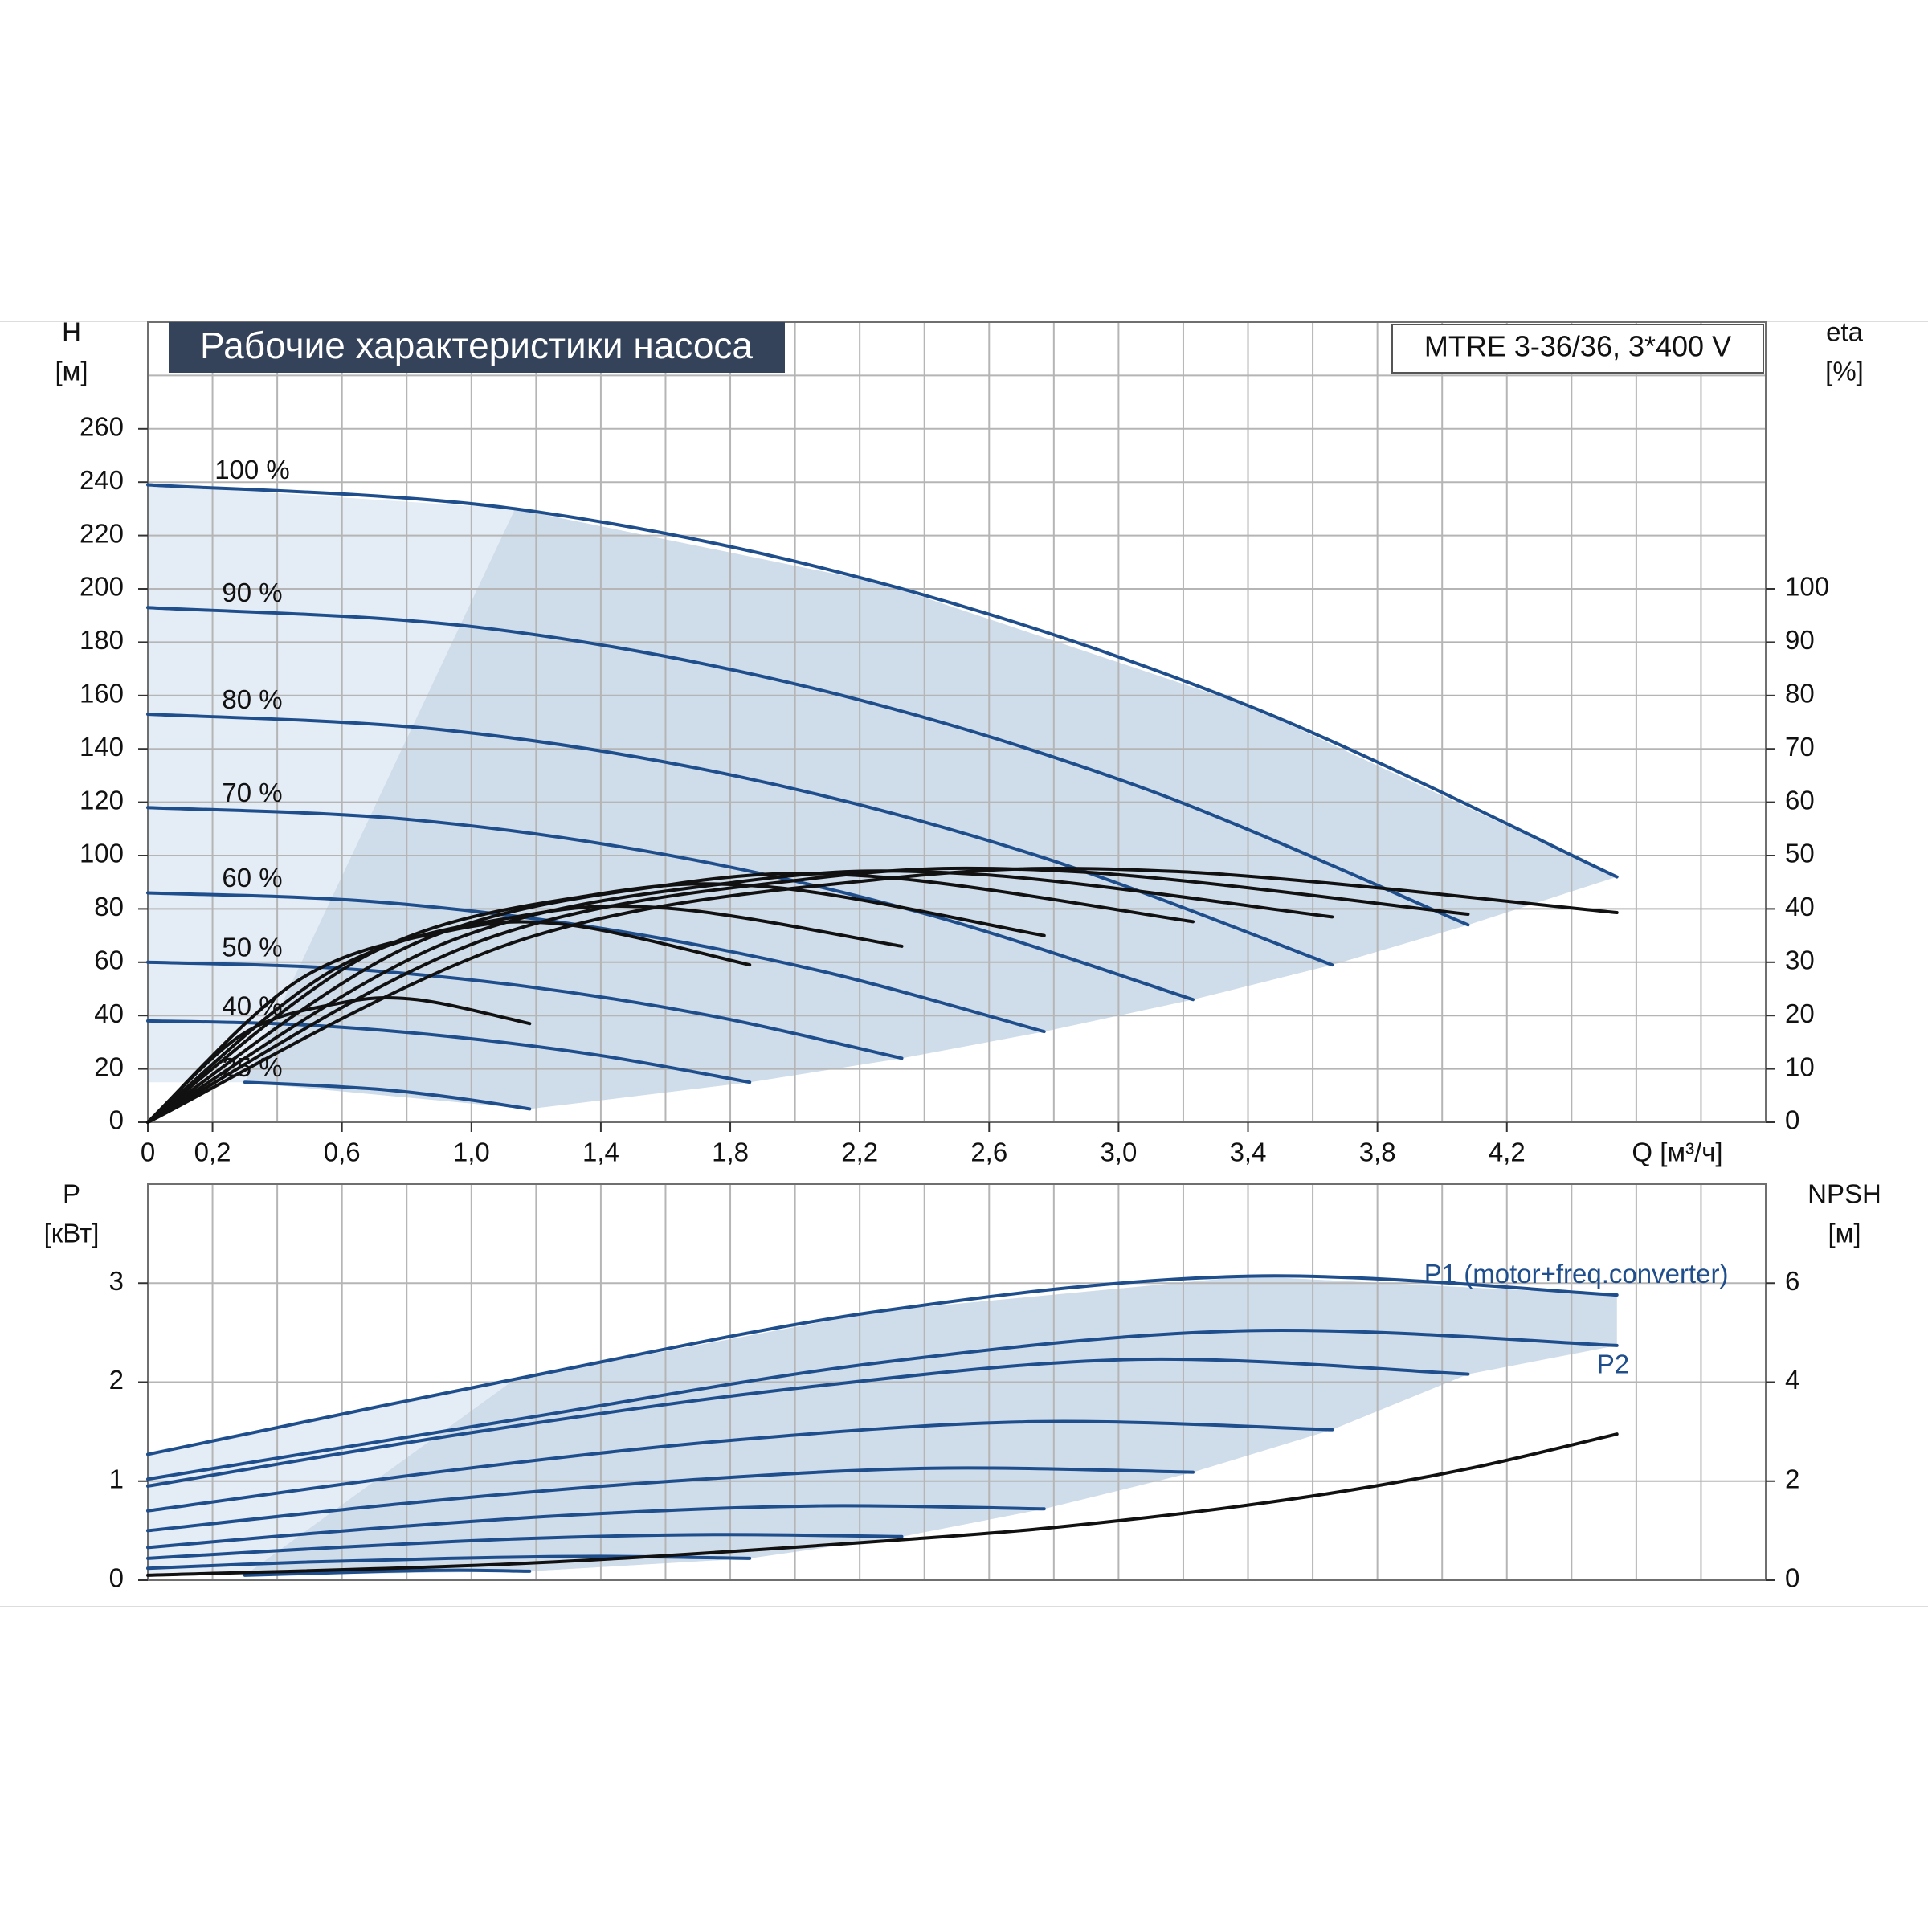  I want to click on chart-title: Рабочие характеристики насоса, so click(476, 345).